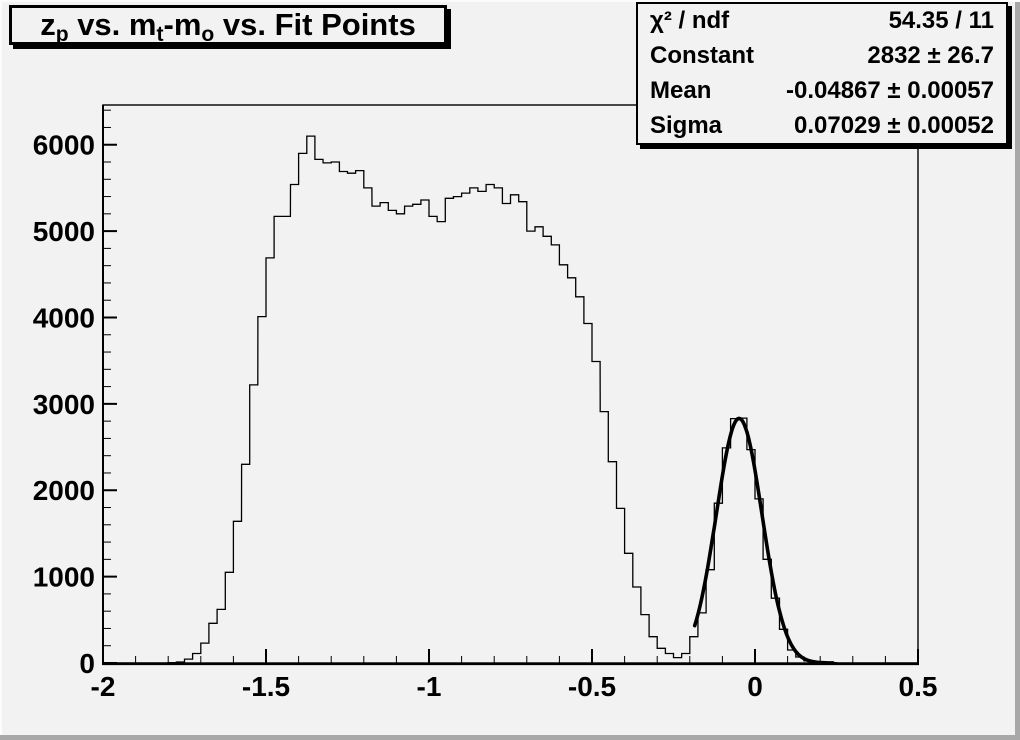  I want to click on stats-mean-label: Mean, so click(681, 90).